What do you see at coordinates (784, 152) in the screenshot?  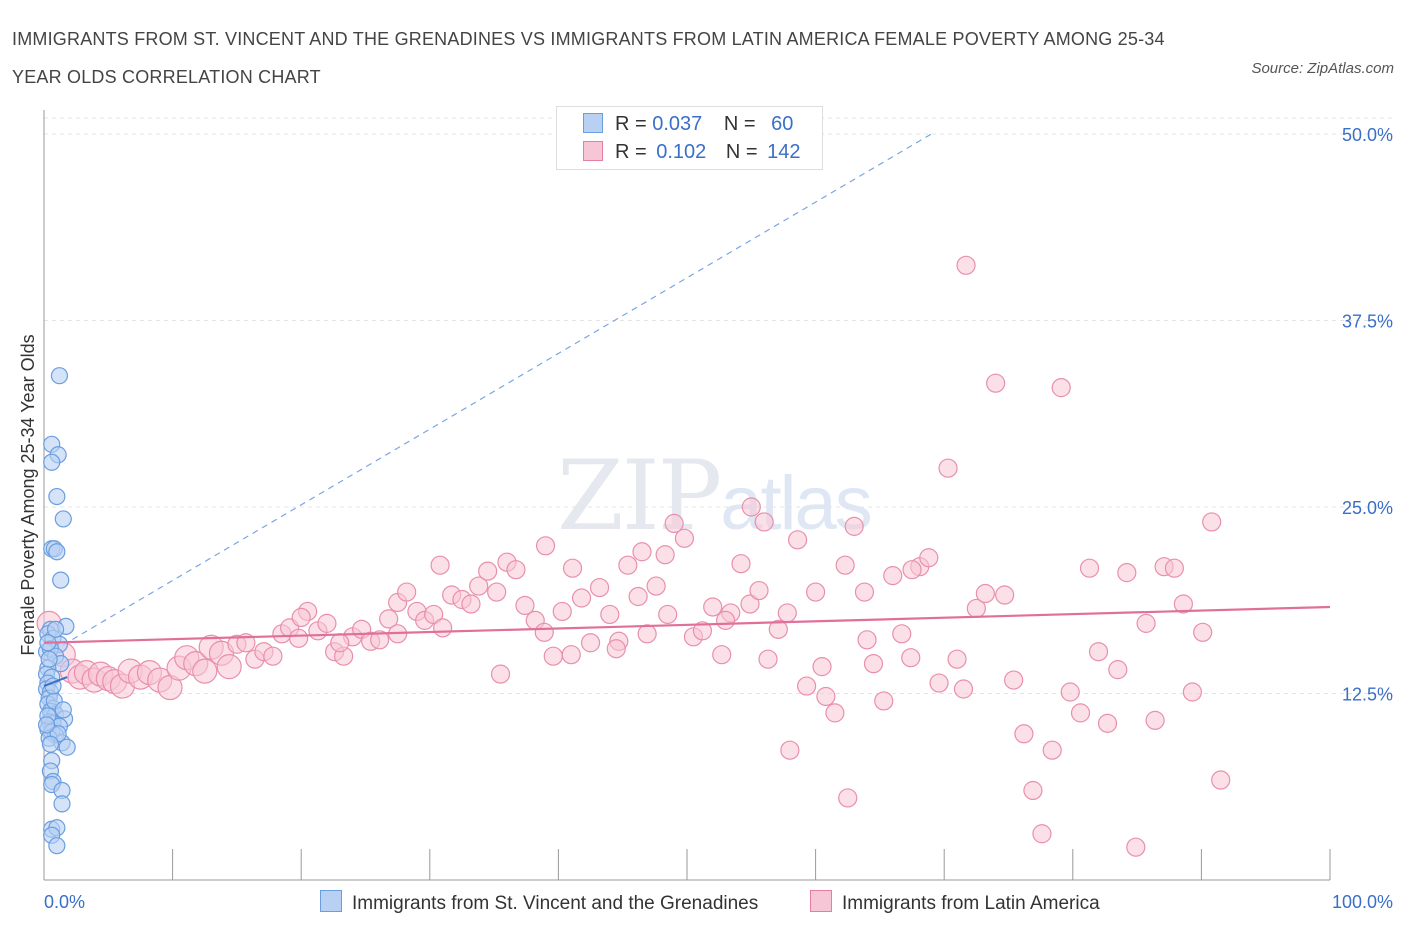 I see `pink-n-value: 142` at bounding box center [784, 152].